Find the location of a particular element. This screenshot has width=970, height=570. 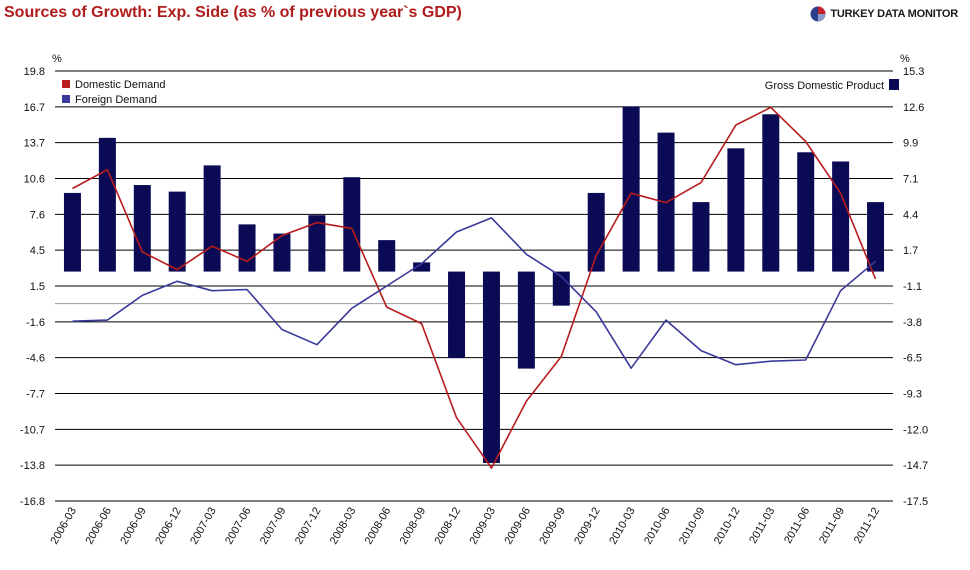

x-tick-label: 2007-12 is located at coordinates (308, 526).